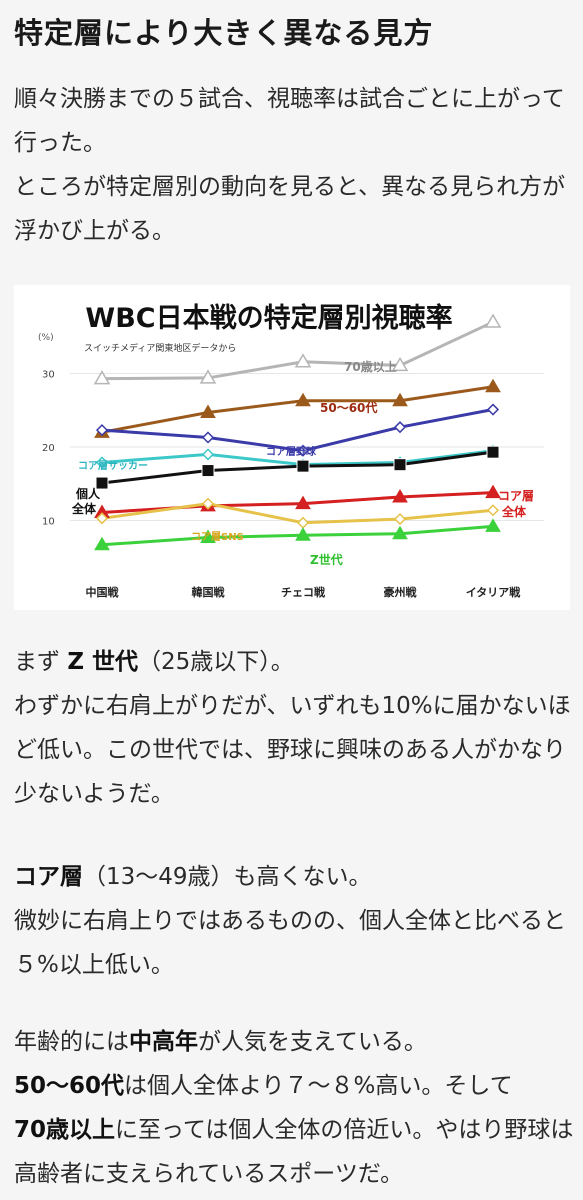 The image size is (583, 1200). What do you see at coordinates (209, 592) in the screenshot?
I see `x-tick-label: 韓国戦` at bounding box center [209, 592].